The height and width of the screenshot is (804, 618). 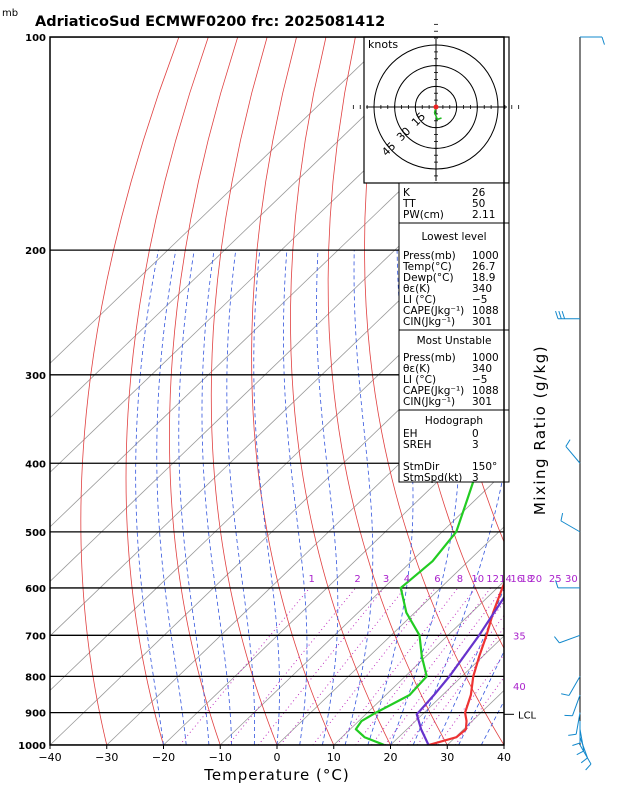 What do you see at coordinates (357, 579) in the screenshot?
I see `mixing-ratio-label: 2` at bounding box center [357, 579].